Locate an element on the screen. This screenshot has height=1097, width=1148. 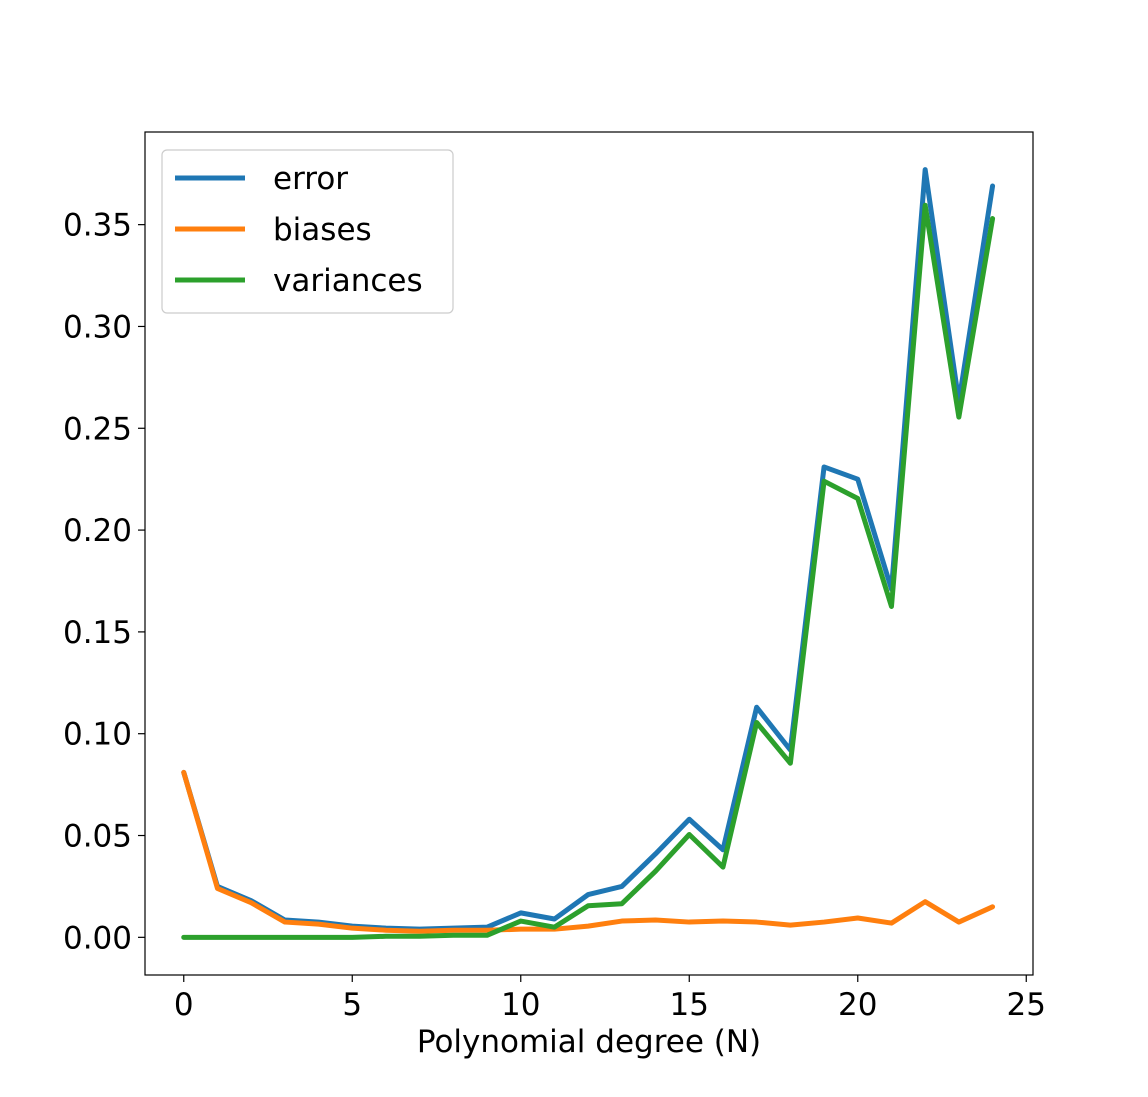
legend-label-biases: biases is located at coordinates (322, 230).